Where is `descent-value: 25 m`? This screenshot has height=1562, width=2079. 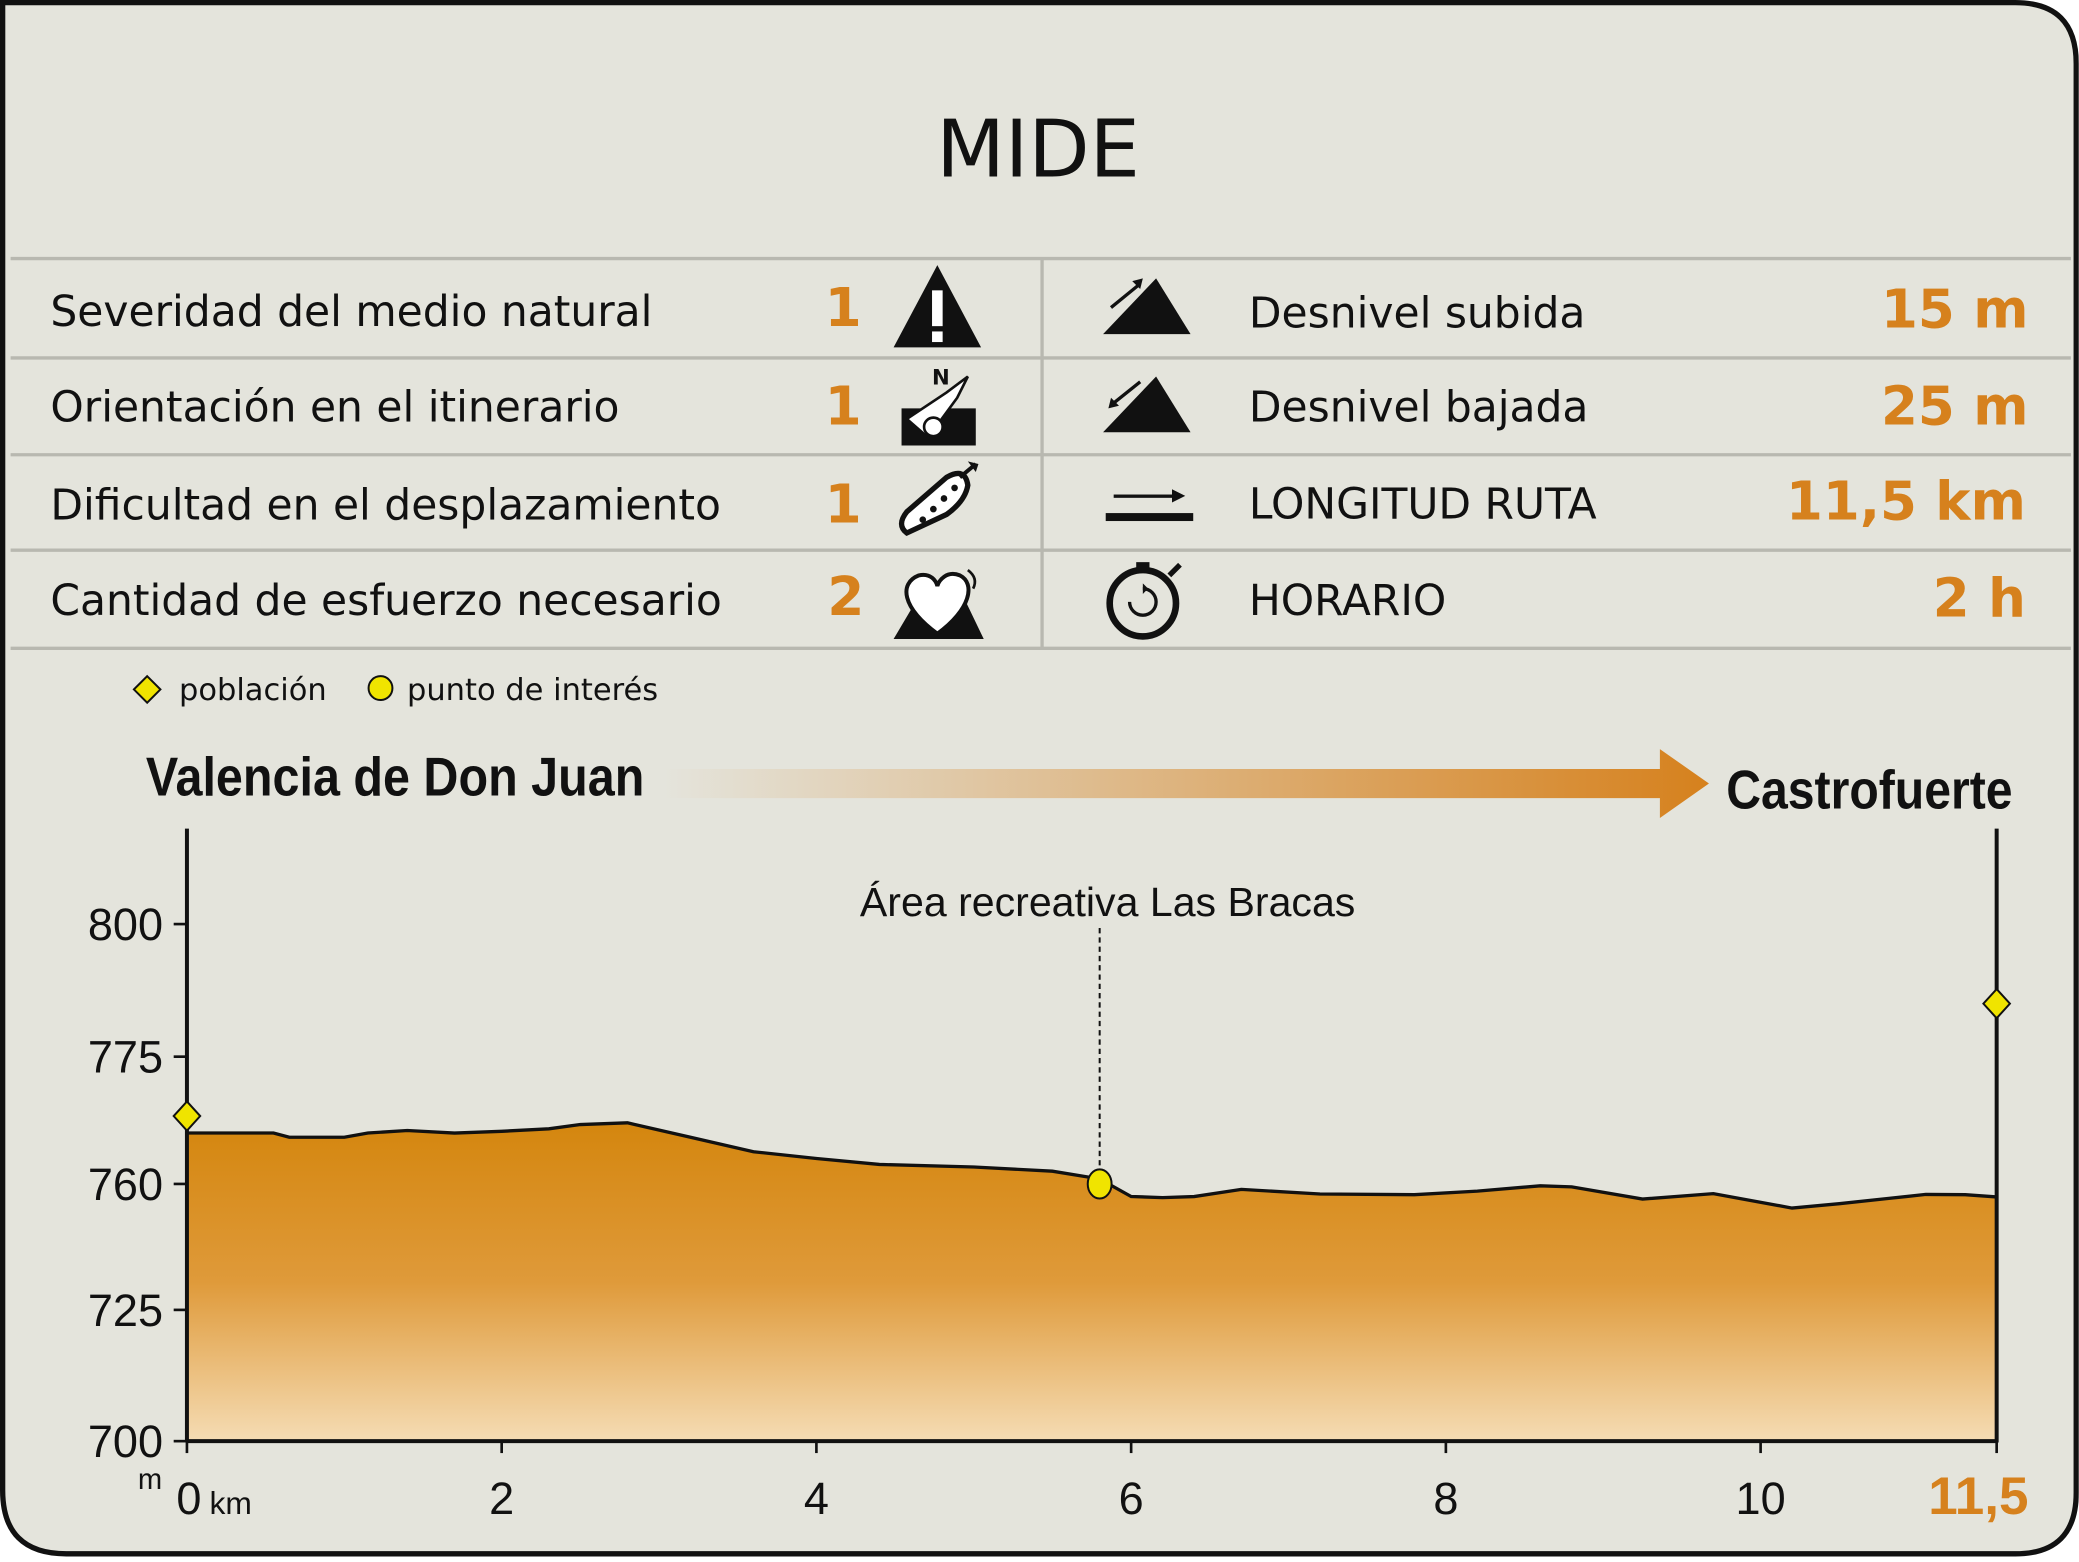
descent-value: 25 m is located at coordinates (1954, 406).